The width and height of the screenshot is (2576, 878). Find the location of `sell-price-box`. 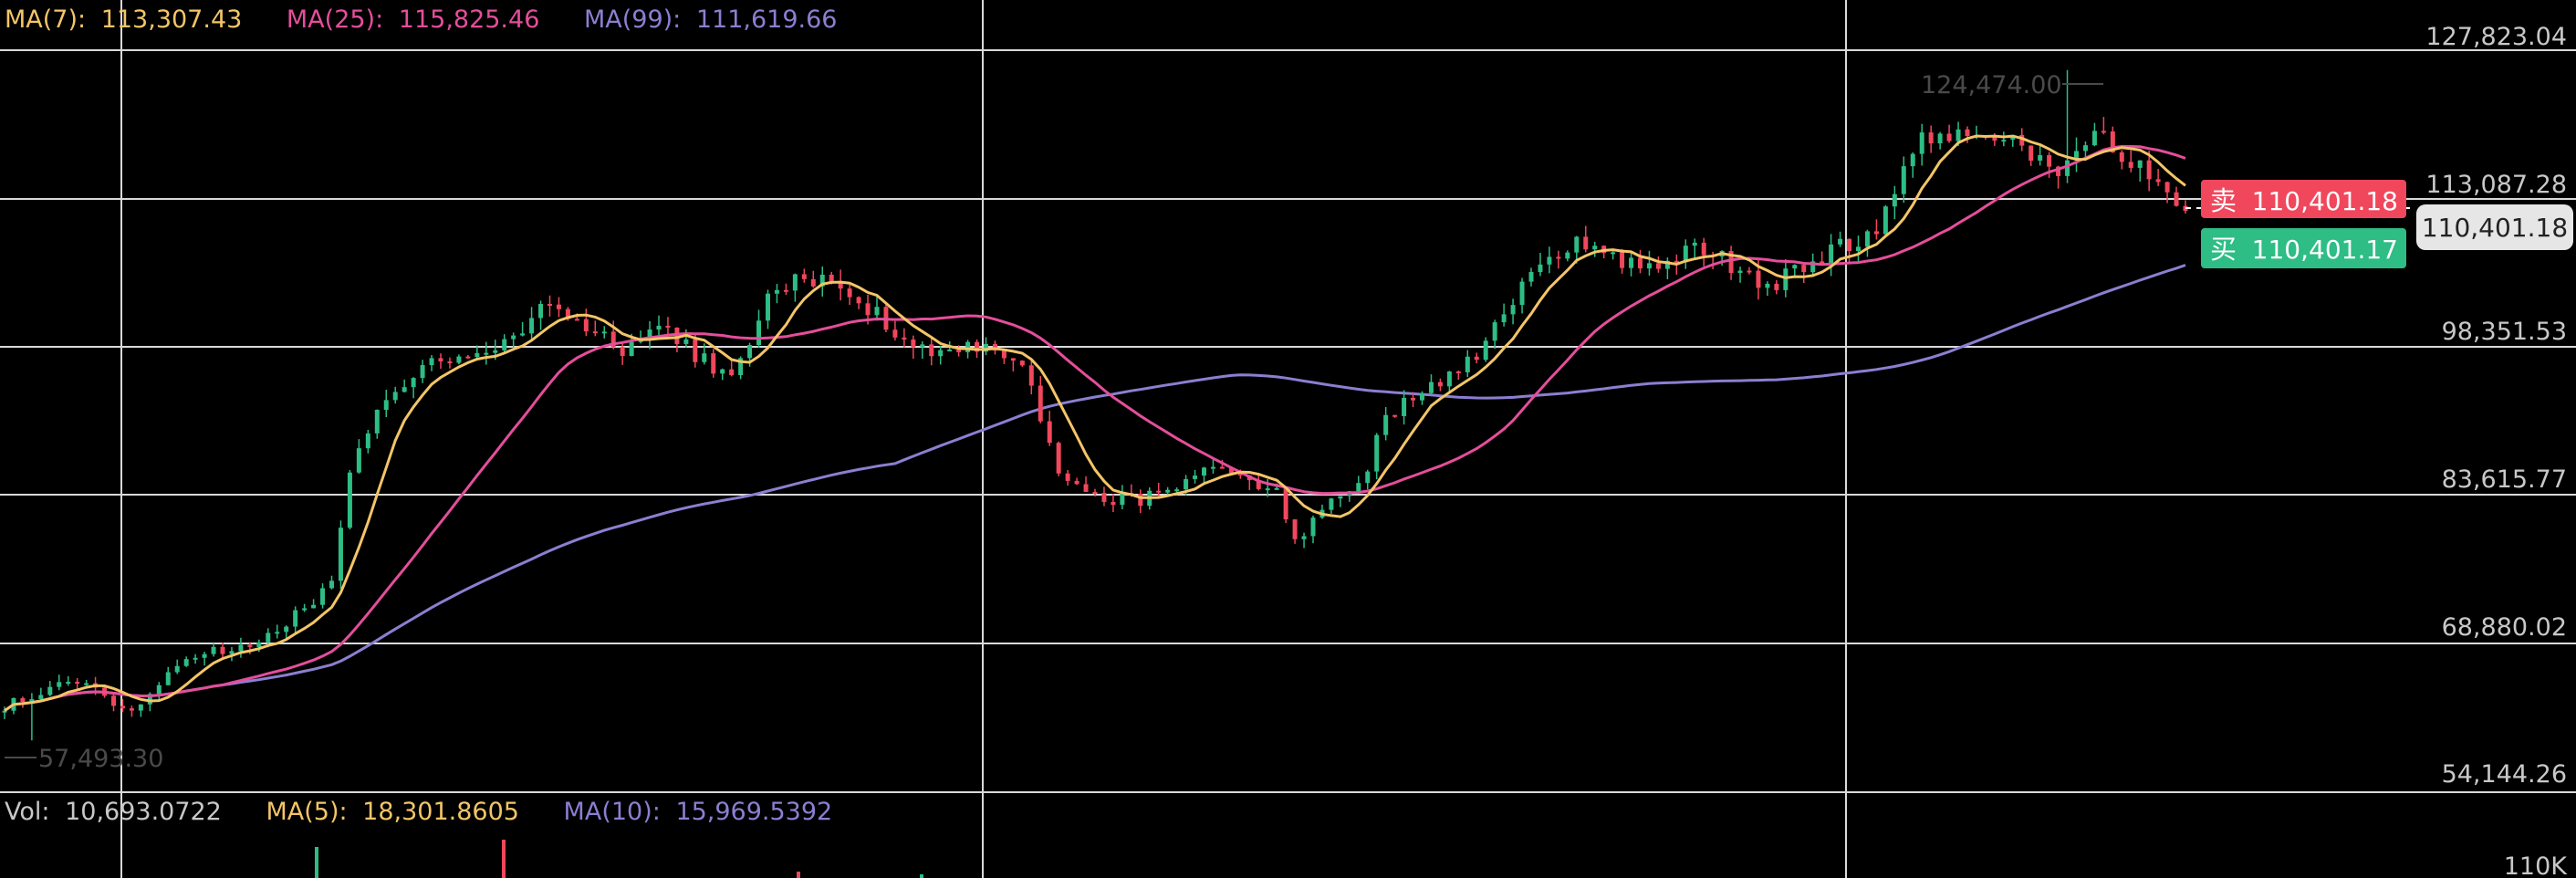

sell-price-box is located at coordinates (2303, 199).